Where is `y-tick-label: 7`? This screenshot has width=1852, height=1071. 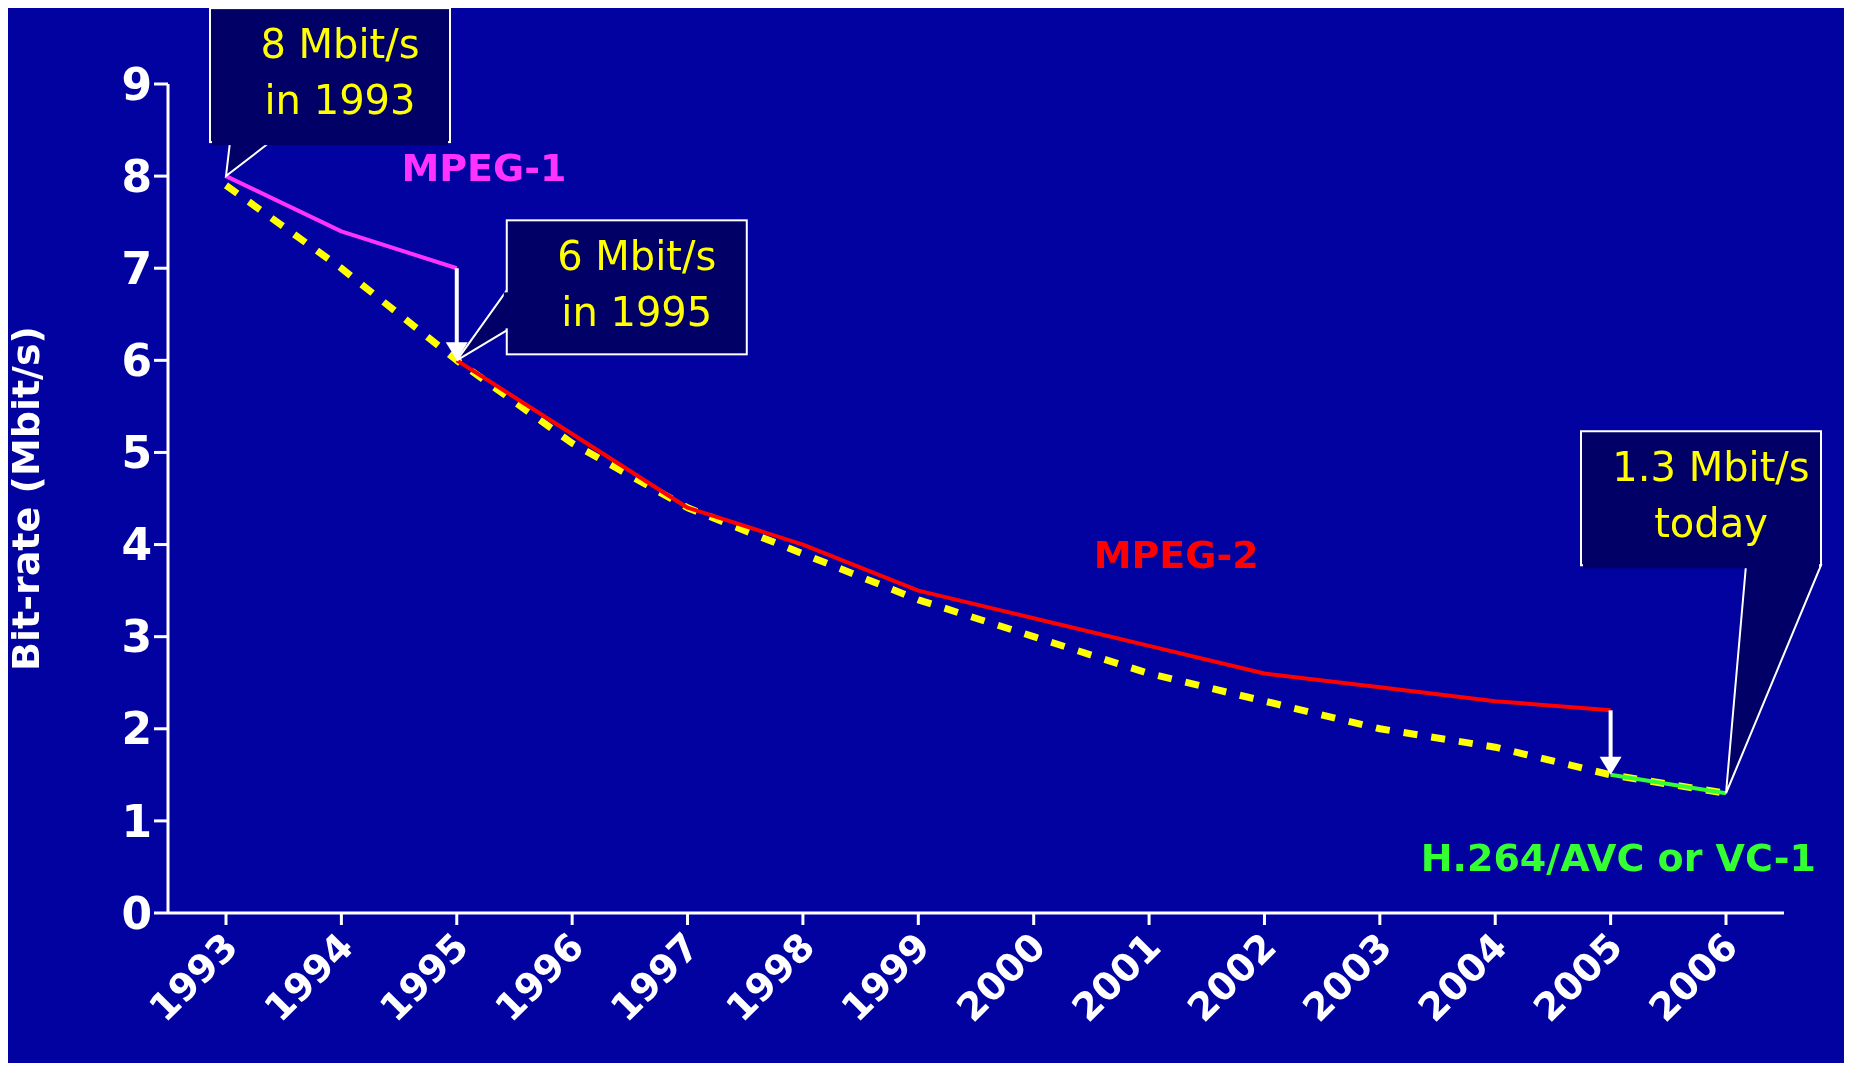 y-tick-label: 7 is located at coordinates (136, 268).